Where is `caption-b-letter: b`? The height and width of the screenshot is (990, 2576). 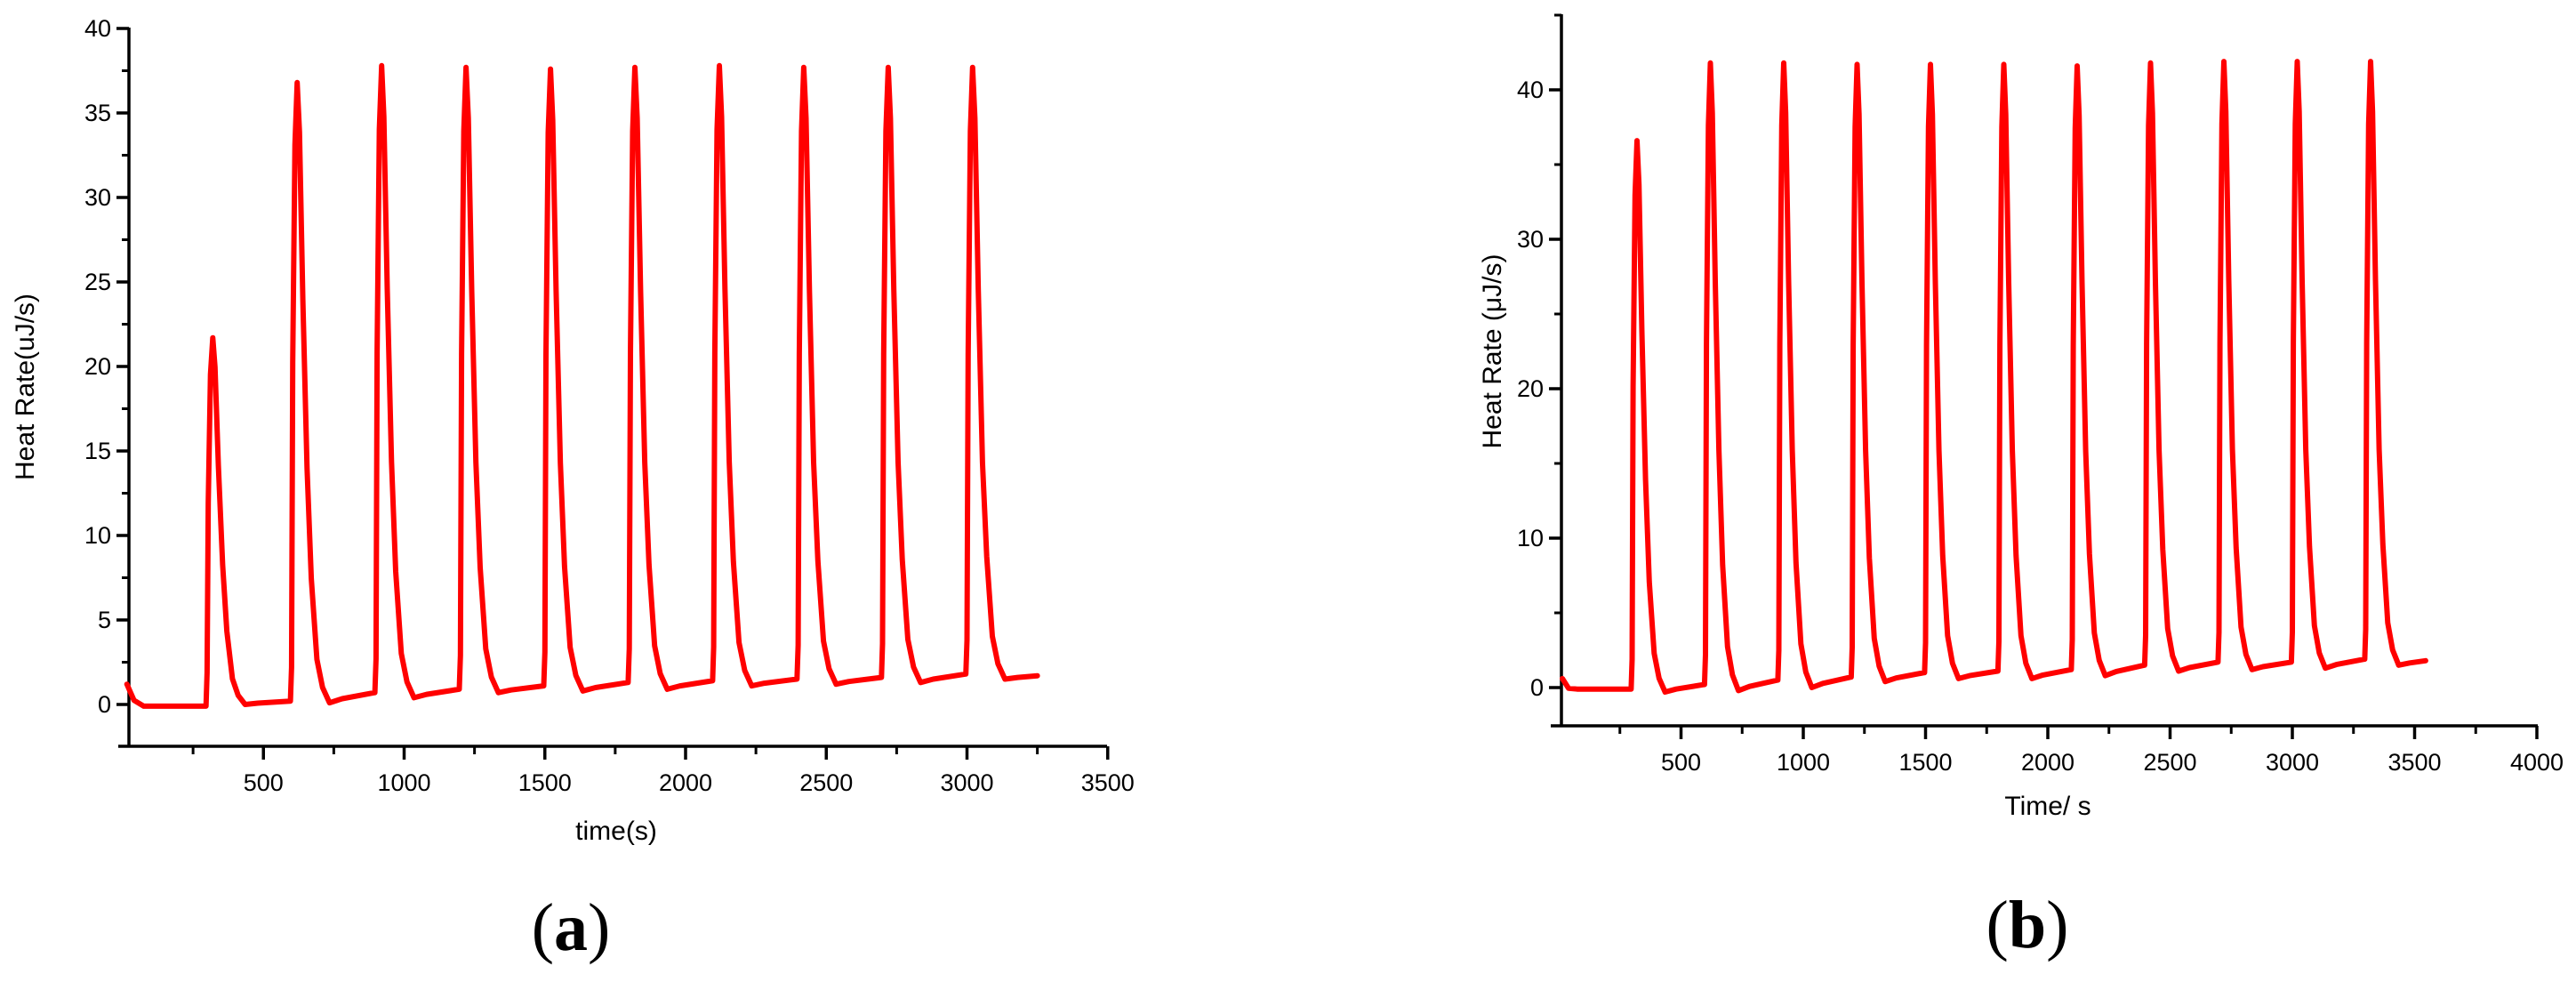
caption-b-letter: b is located at coordinates (2027, 925).